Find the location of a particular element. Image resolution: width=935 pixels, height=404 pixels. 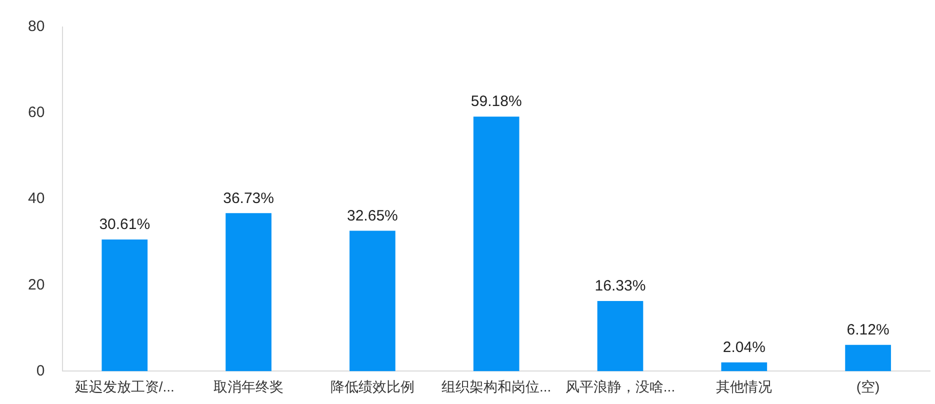

data-label: 36.73% is located at coordinates (248, 198).